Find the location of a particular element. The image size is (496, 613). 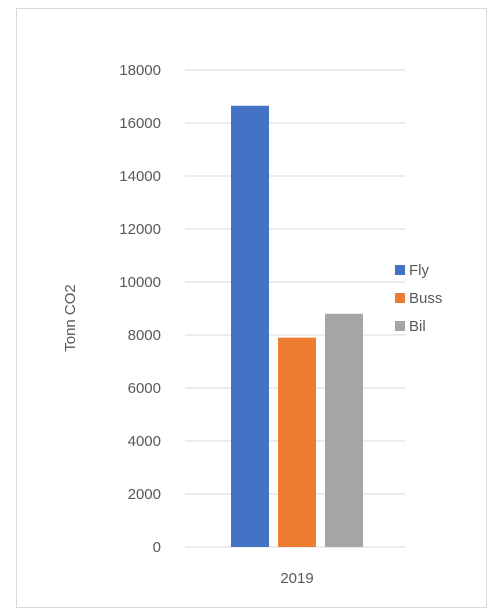

y-tick-label: 18000 is located at coordinates (140, 70).